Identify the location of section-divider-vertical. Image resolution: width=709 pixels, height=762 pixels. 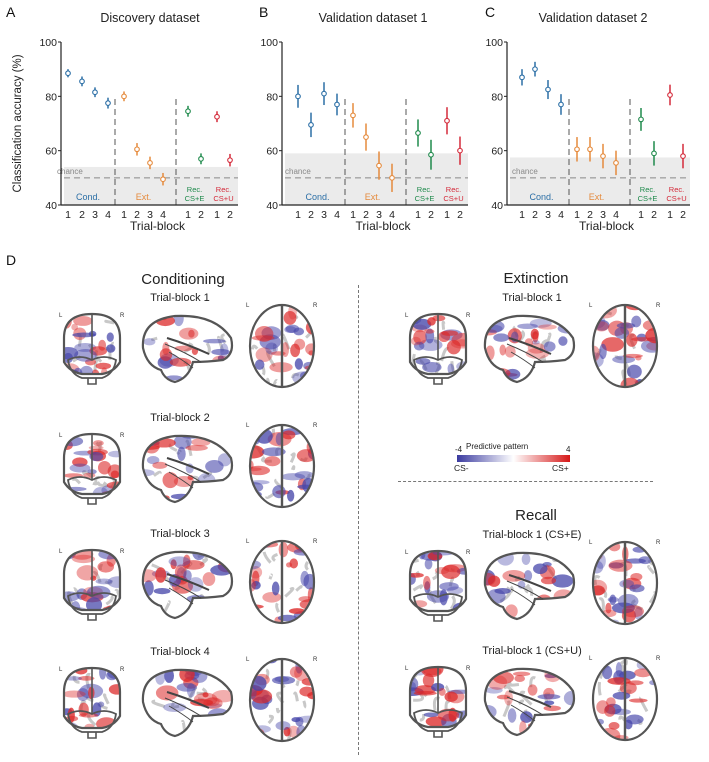
(358, 520).